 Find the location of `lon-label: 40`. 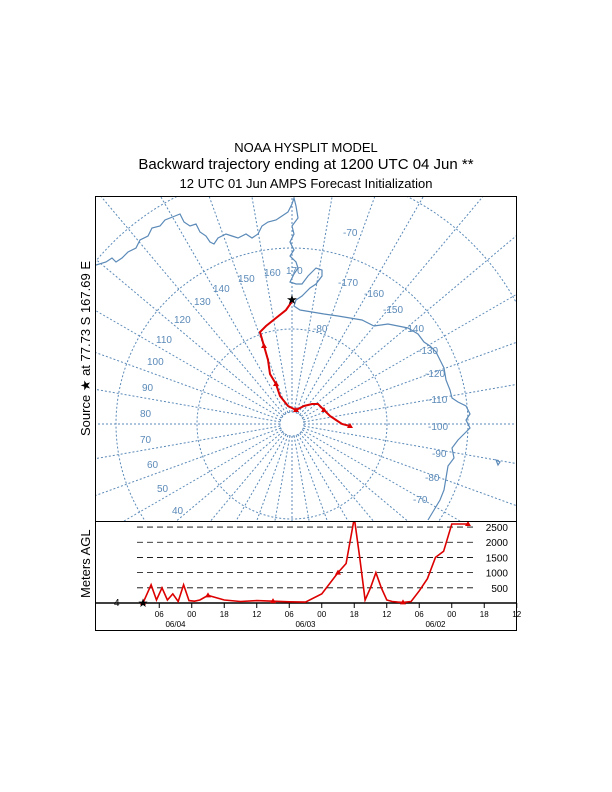

lon-label: 40 is located at coordinates (178, 511).